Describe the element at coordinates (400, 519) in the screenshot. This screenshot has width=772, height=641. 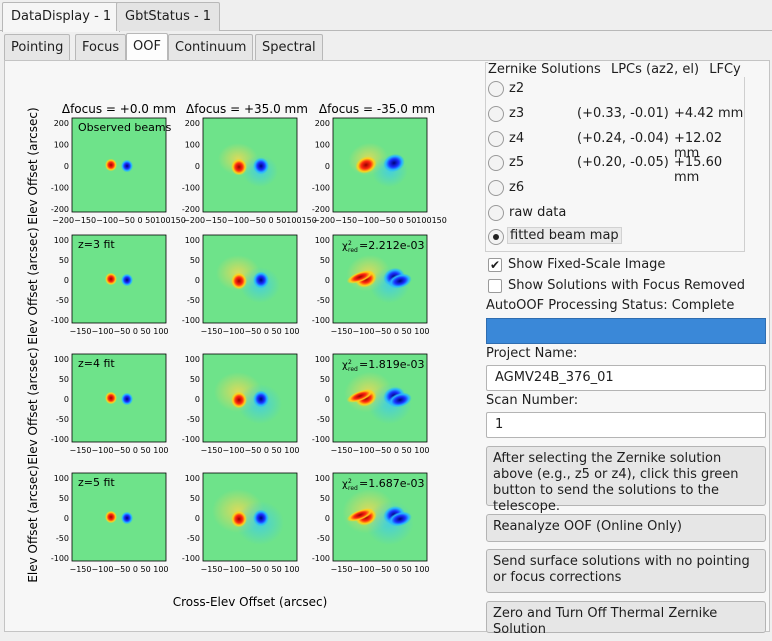
I see `beam-sidelobe` at that location.